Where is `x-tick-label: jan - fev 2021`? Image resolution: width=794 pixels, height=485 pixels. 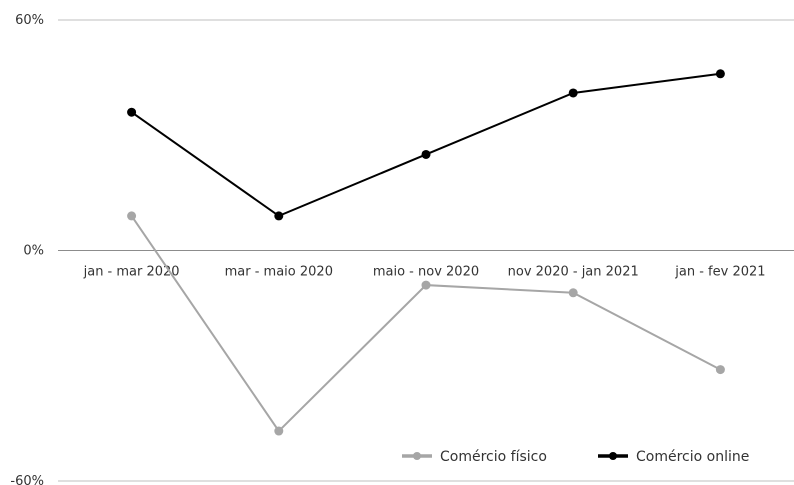 x-tick-label: jan - fev 2021 is located at coordinates (719, 272).